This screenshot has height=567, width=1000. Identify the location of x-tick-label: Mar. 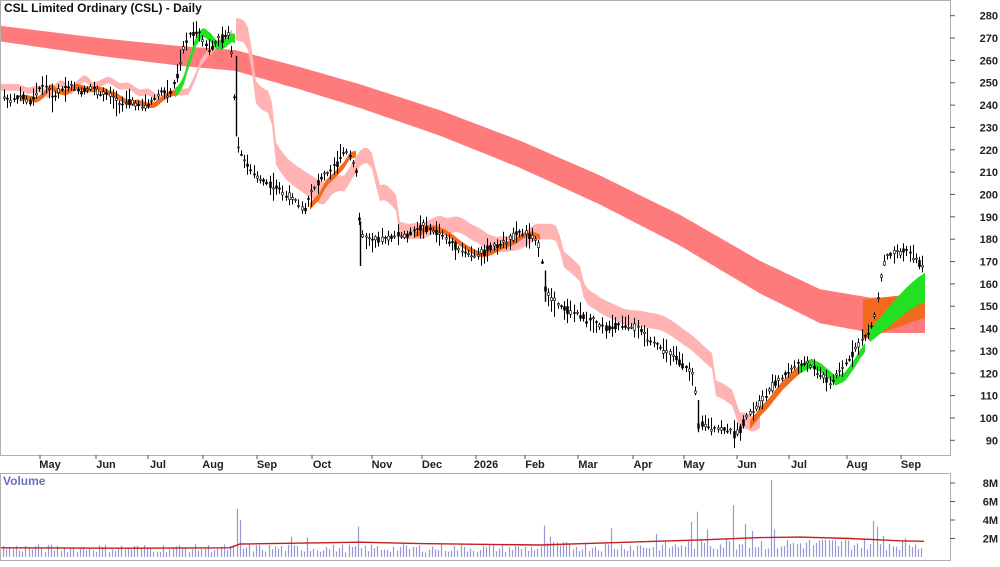
(588, 465).